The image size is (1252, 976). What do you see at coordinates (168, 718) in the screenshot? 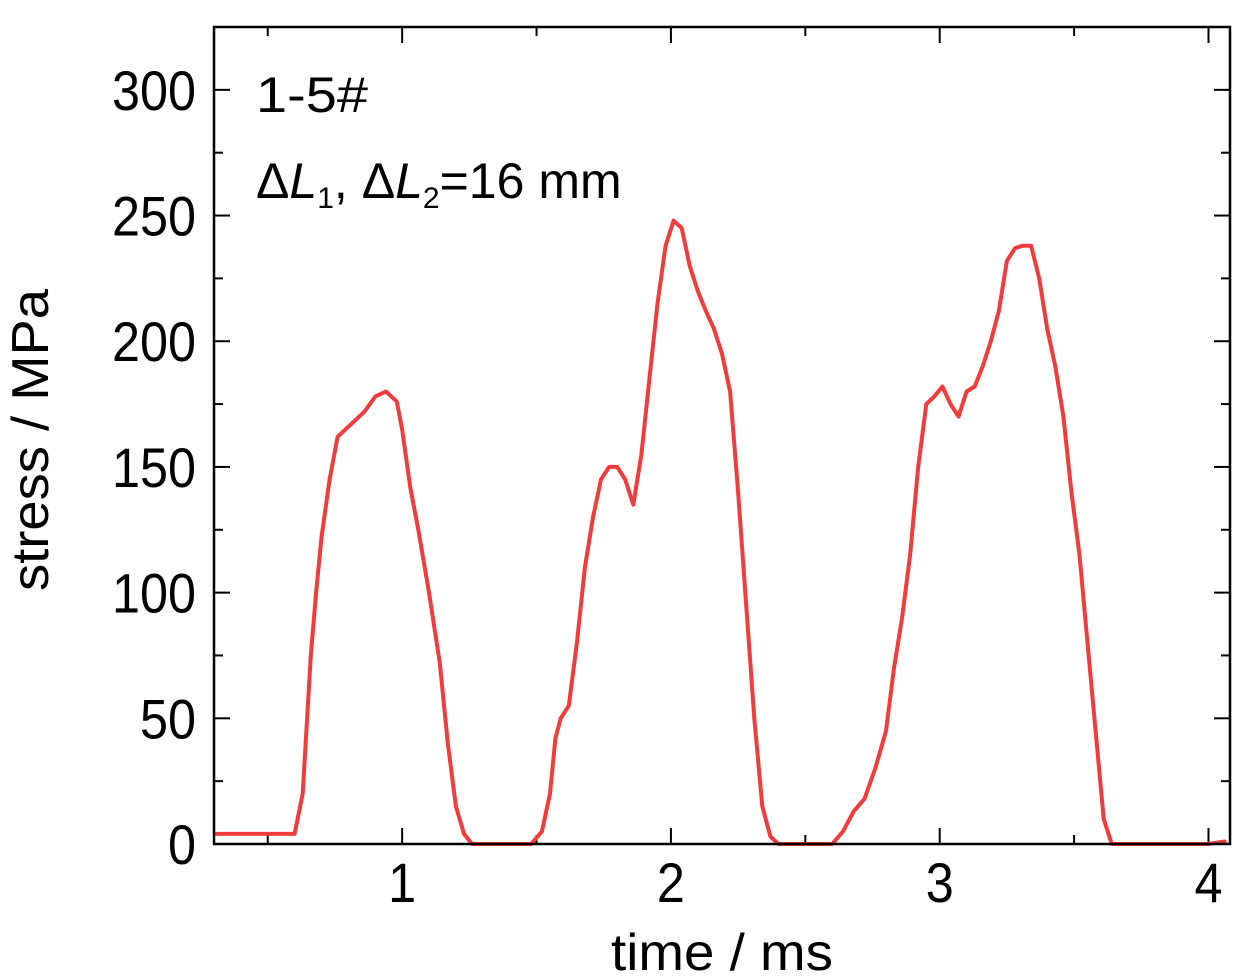
I see `y-tick-label: 50` at bounding box center [168, 718].